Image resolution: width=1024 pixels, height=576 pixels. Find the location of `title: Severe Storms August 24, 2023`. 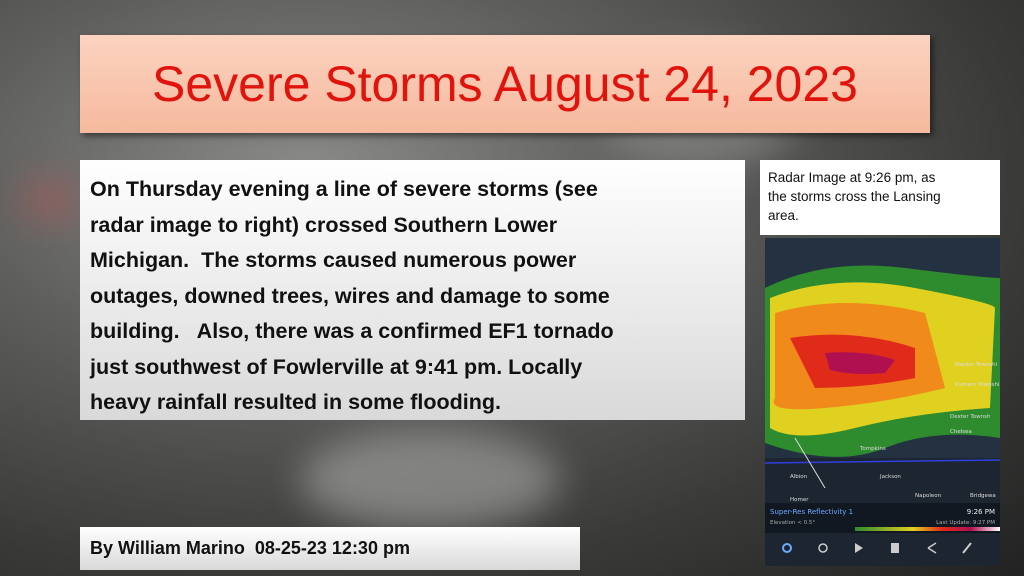

title: Severe Storms August 24, 2023 is located at coordinates (505, 84).